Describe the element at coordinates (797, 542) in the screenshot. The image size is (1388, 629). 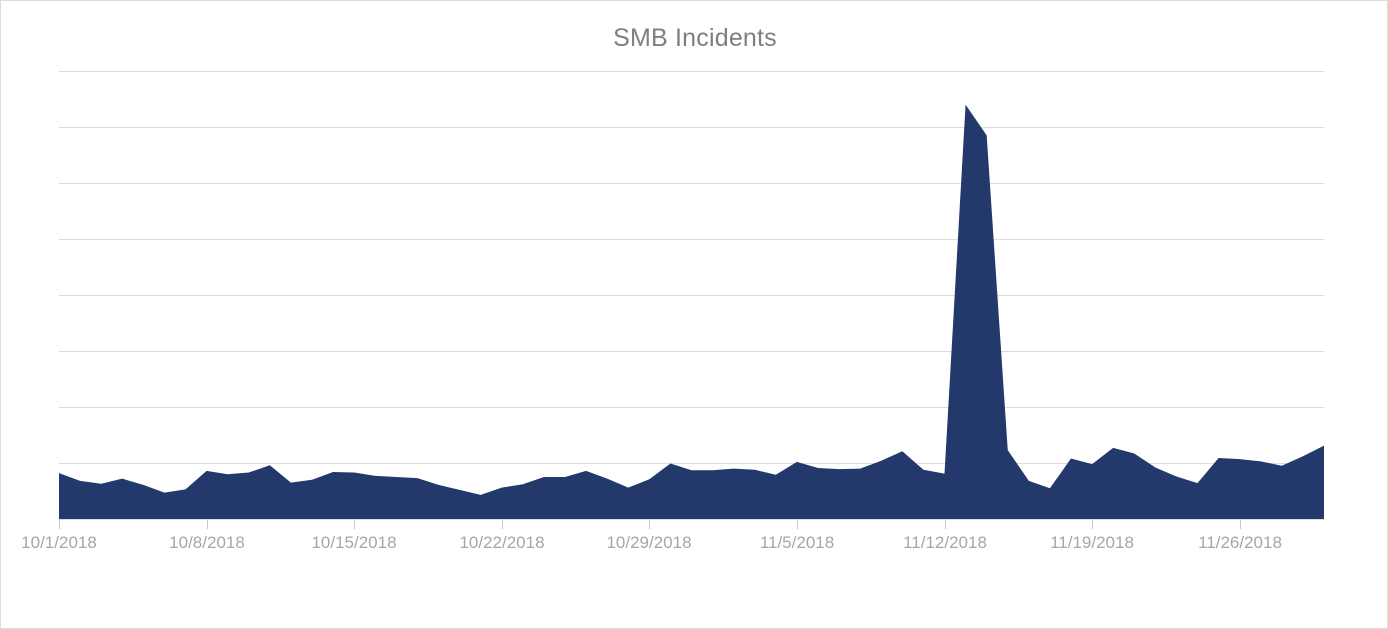
I see `x-axis-tick-label: 11/5/2018` at that location.